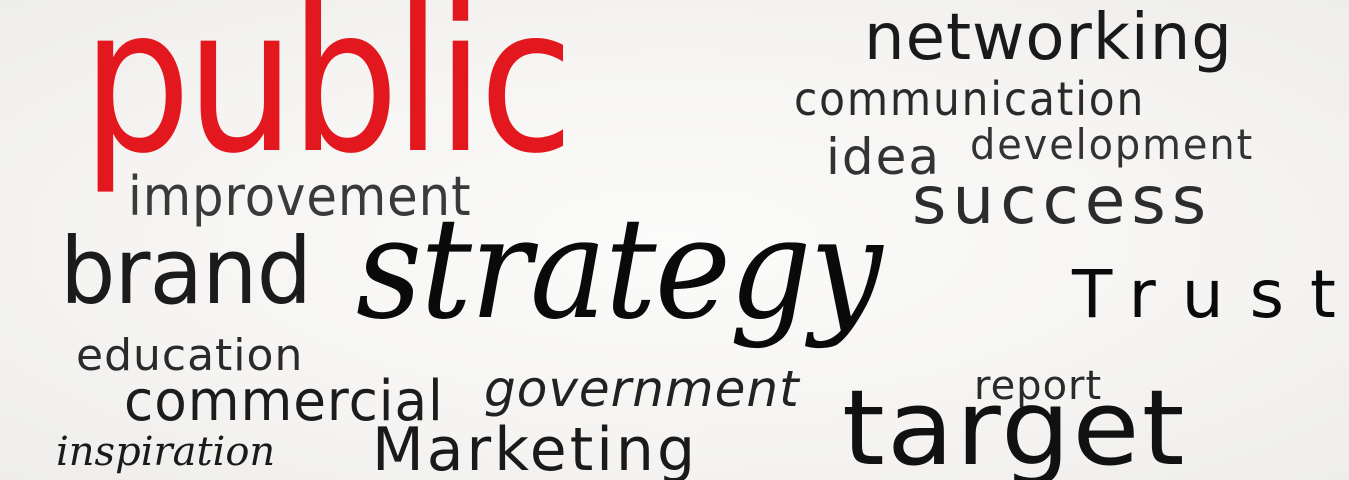 The height and width of the screenshot is (480, 1349). Describe the element at coordinates (1048, 38) in the screenshot. I see `word-networking: networking` at that location.